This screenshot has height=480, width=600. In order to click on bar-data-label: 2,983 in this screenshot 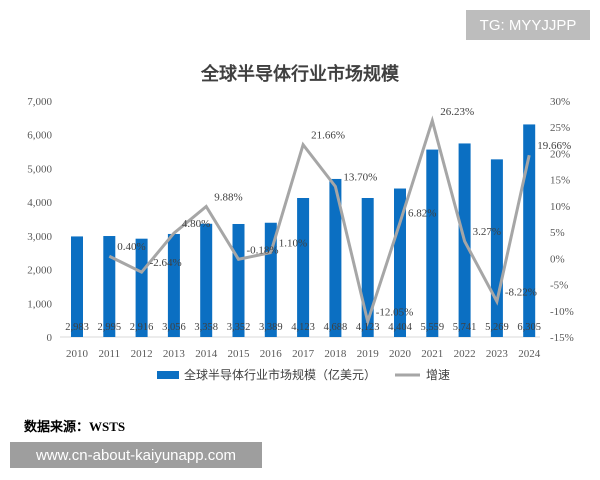, I will do `click(77, 327)`.